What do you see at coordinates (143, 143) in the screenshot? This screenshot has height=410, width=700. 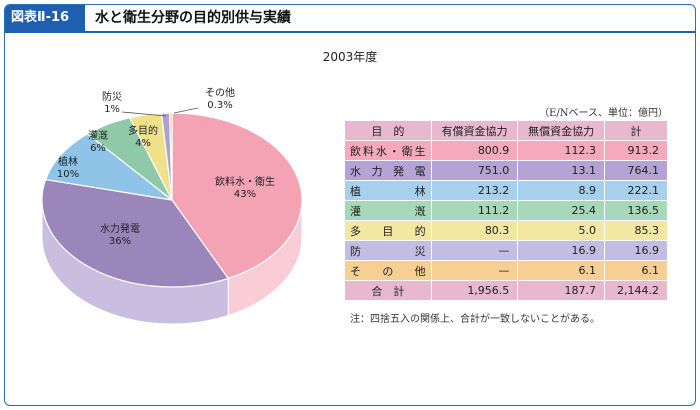 I see `slice-value-label: 4%` at bounding box center [143, 143].